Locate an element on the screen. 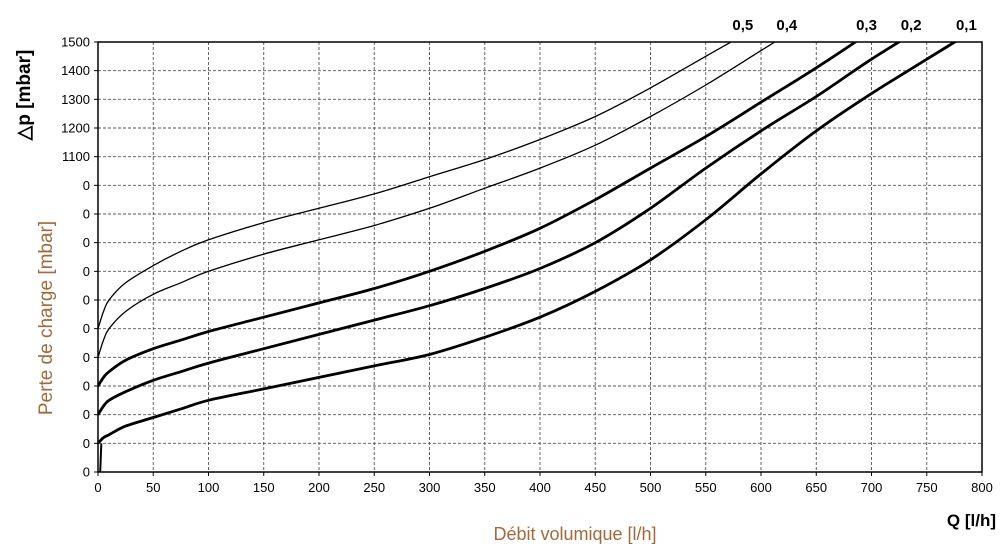 This screenshot has width=1001, height=547. y-tick-label: 1100 is located at coordinates (76, 156).